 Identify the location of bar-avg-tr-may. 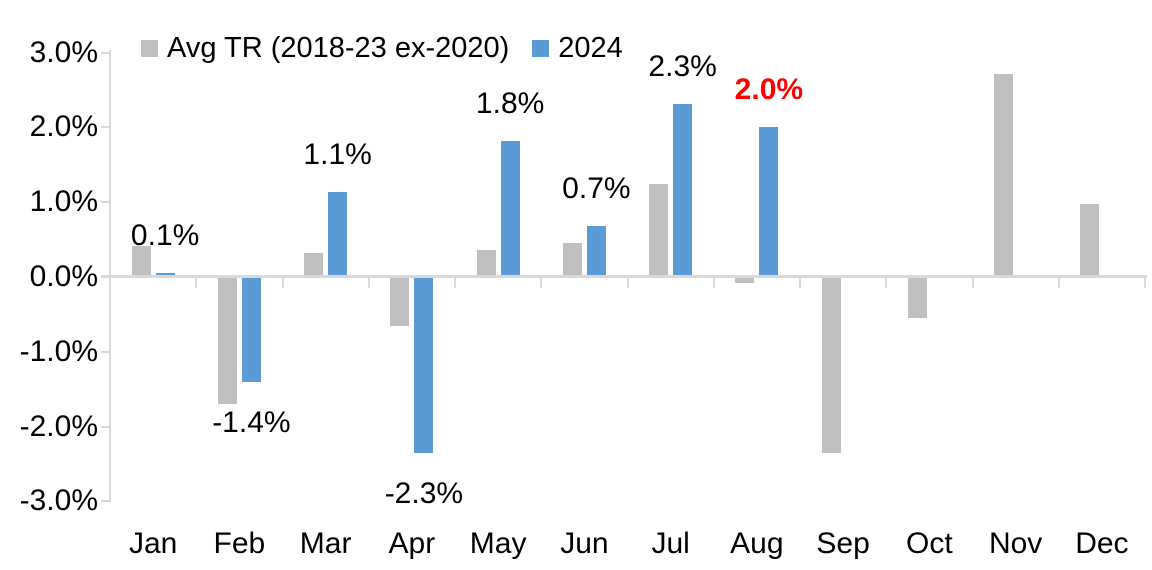
(486, 263).